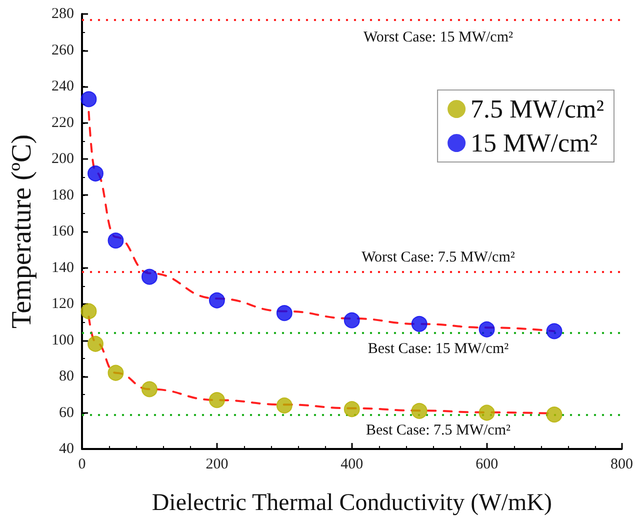  I want to click on y-tick-label: 160, so click(63, 232).